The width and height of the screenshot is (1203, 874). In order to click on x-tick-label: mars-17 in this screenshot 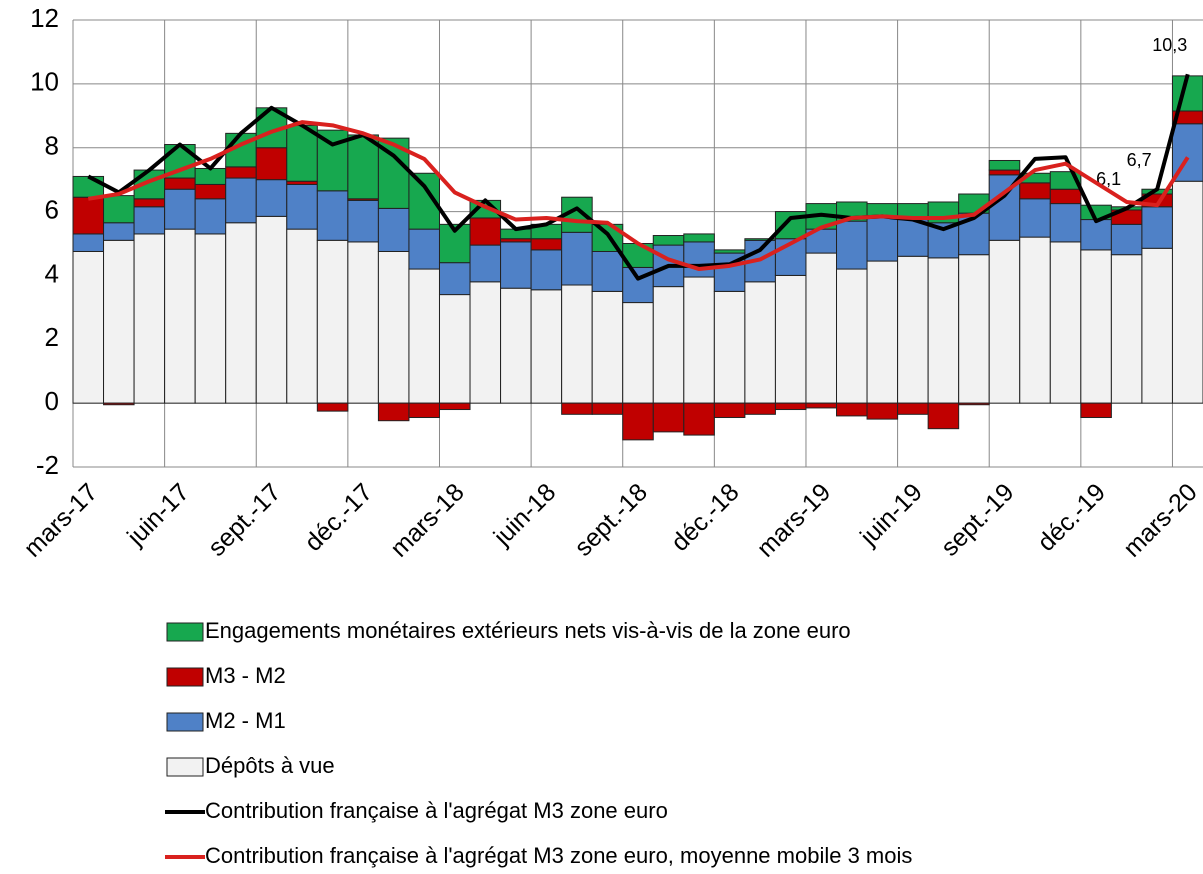, I will do `click(61, 520)`.